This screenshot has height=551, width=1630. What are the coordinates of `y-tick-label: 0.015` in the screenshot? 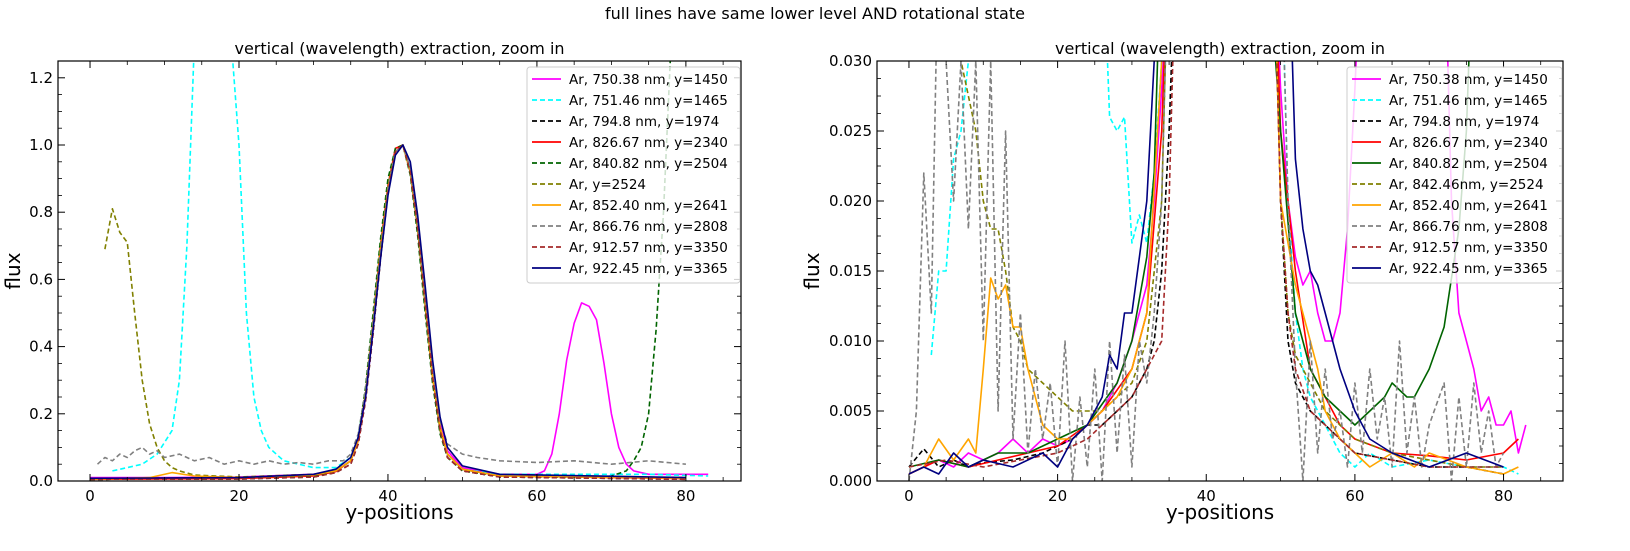 It's located at (850, 271).